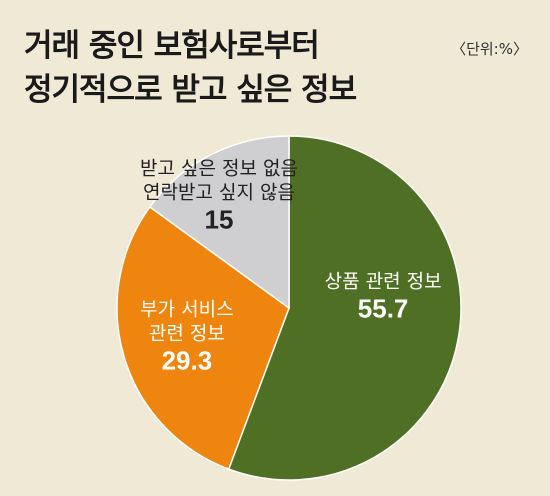 This screenshot has height=496, width=550. I want to click on slice-label-1-line-1: 상품 관련 정보, so click(383, 282).